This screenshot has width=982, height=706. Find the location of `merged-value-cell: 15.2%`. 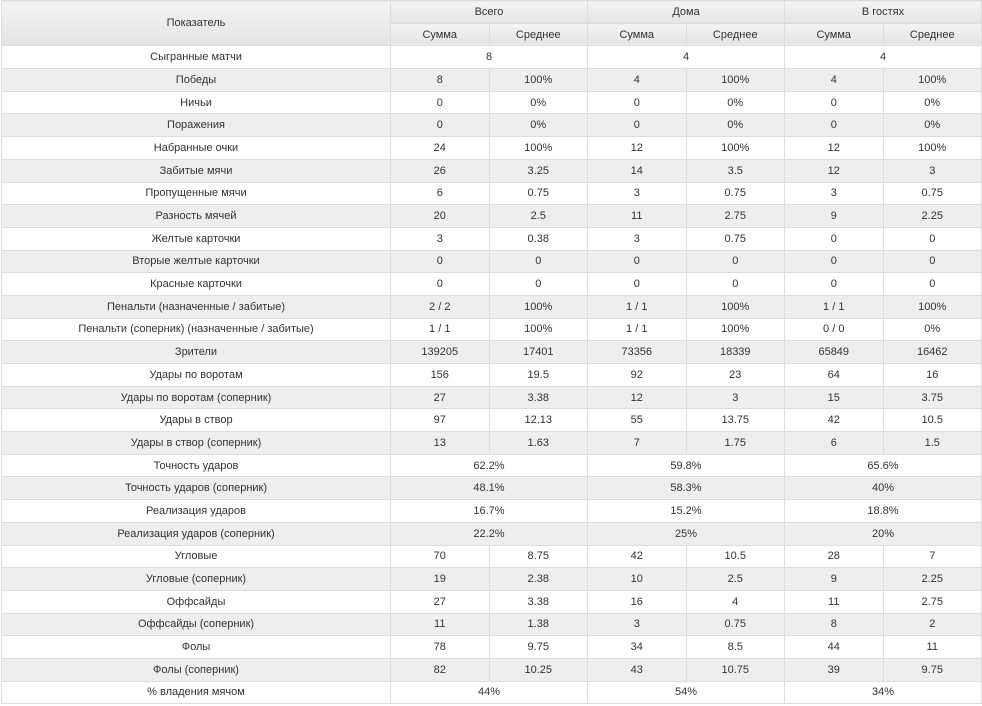

merged-value-cell: 15.2% is located at coordinates (686, 511).